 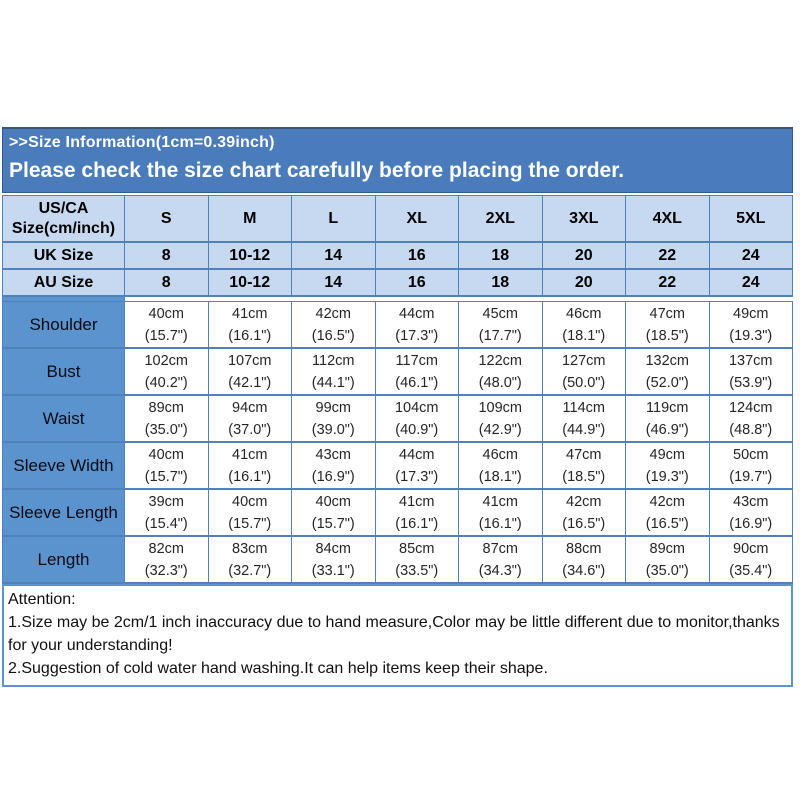 I want to click on uk-size-value: 20, so click(x=583, y=255).